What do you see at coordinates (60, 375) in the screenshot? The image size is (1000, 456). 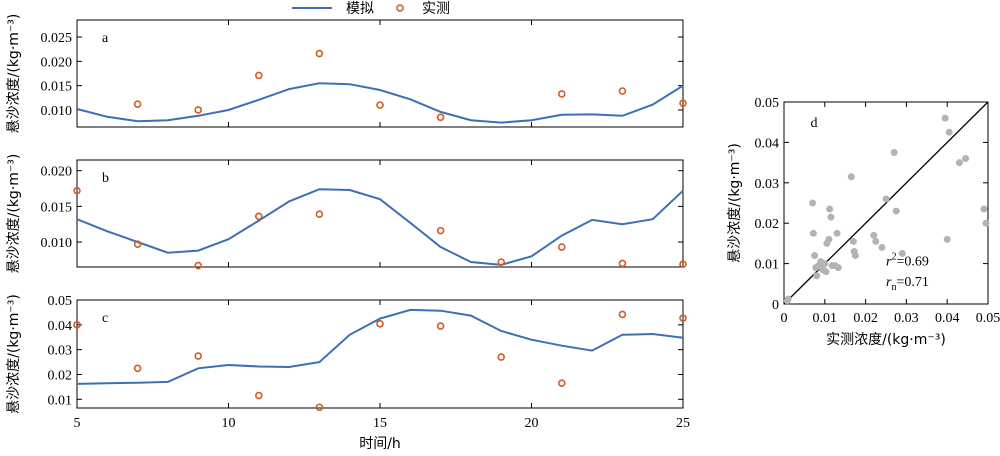 I see `y-tick-label: 0.02` at bounding box center [60, 375].